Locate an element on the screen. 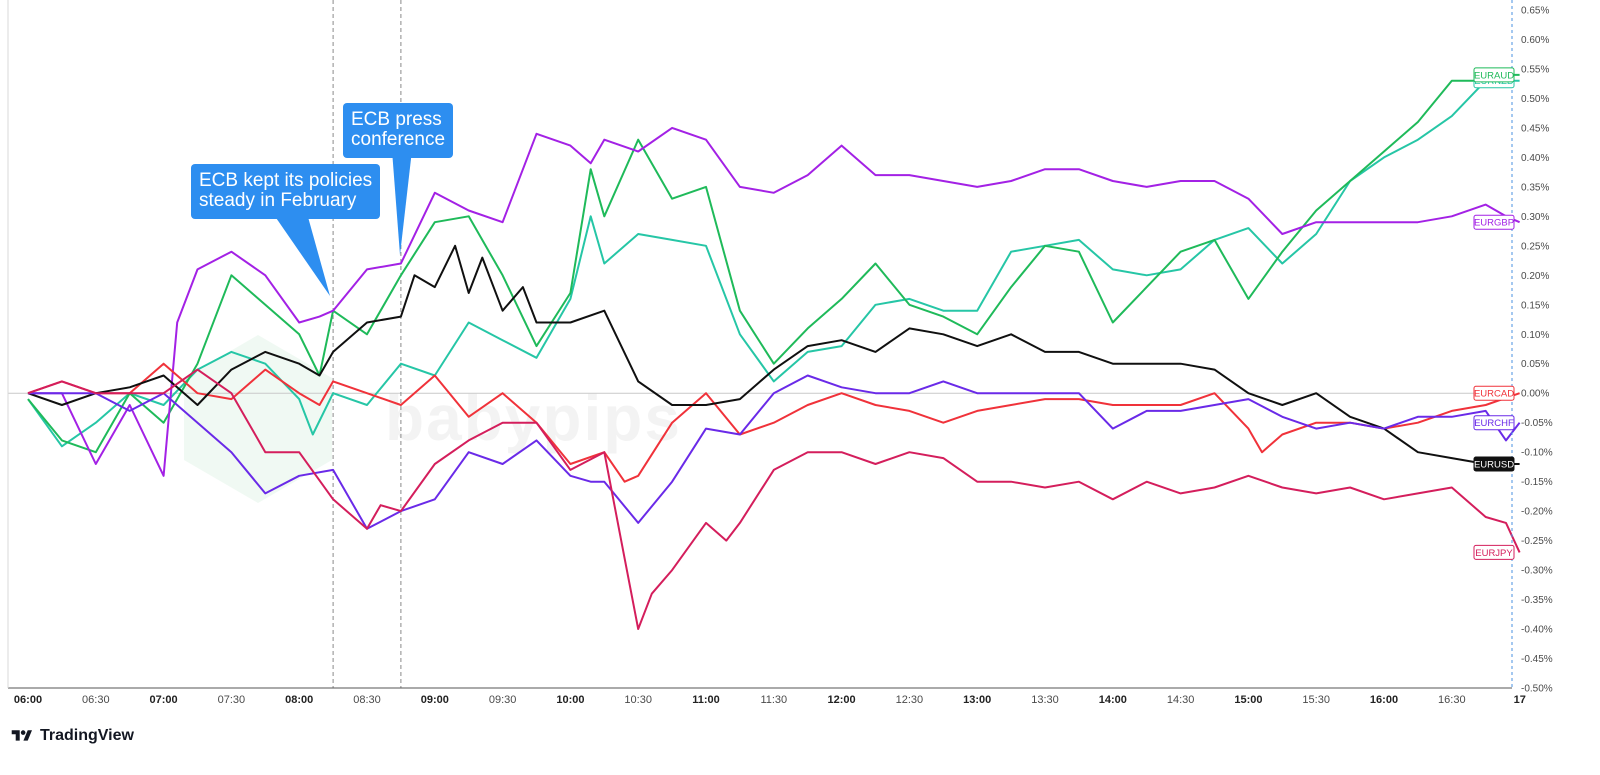  series-tag-label: EURAUD is located at coordinates (1494, 75).